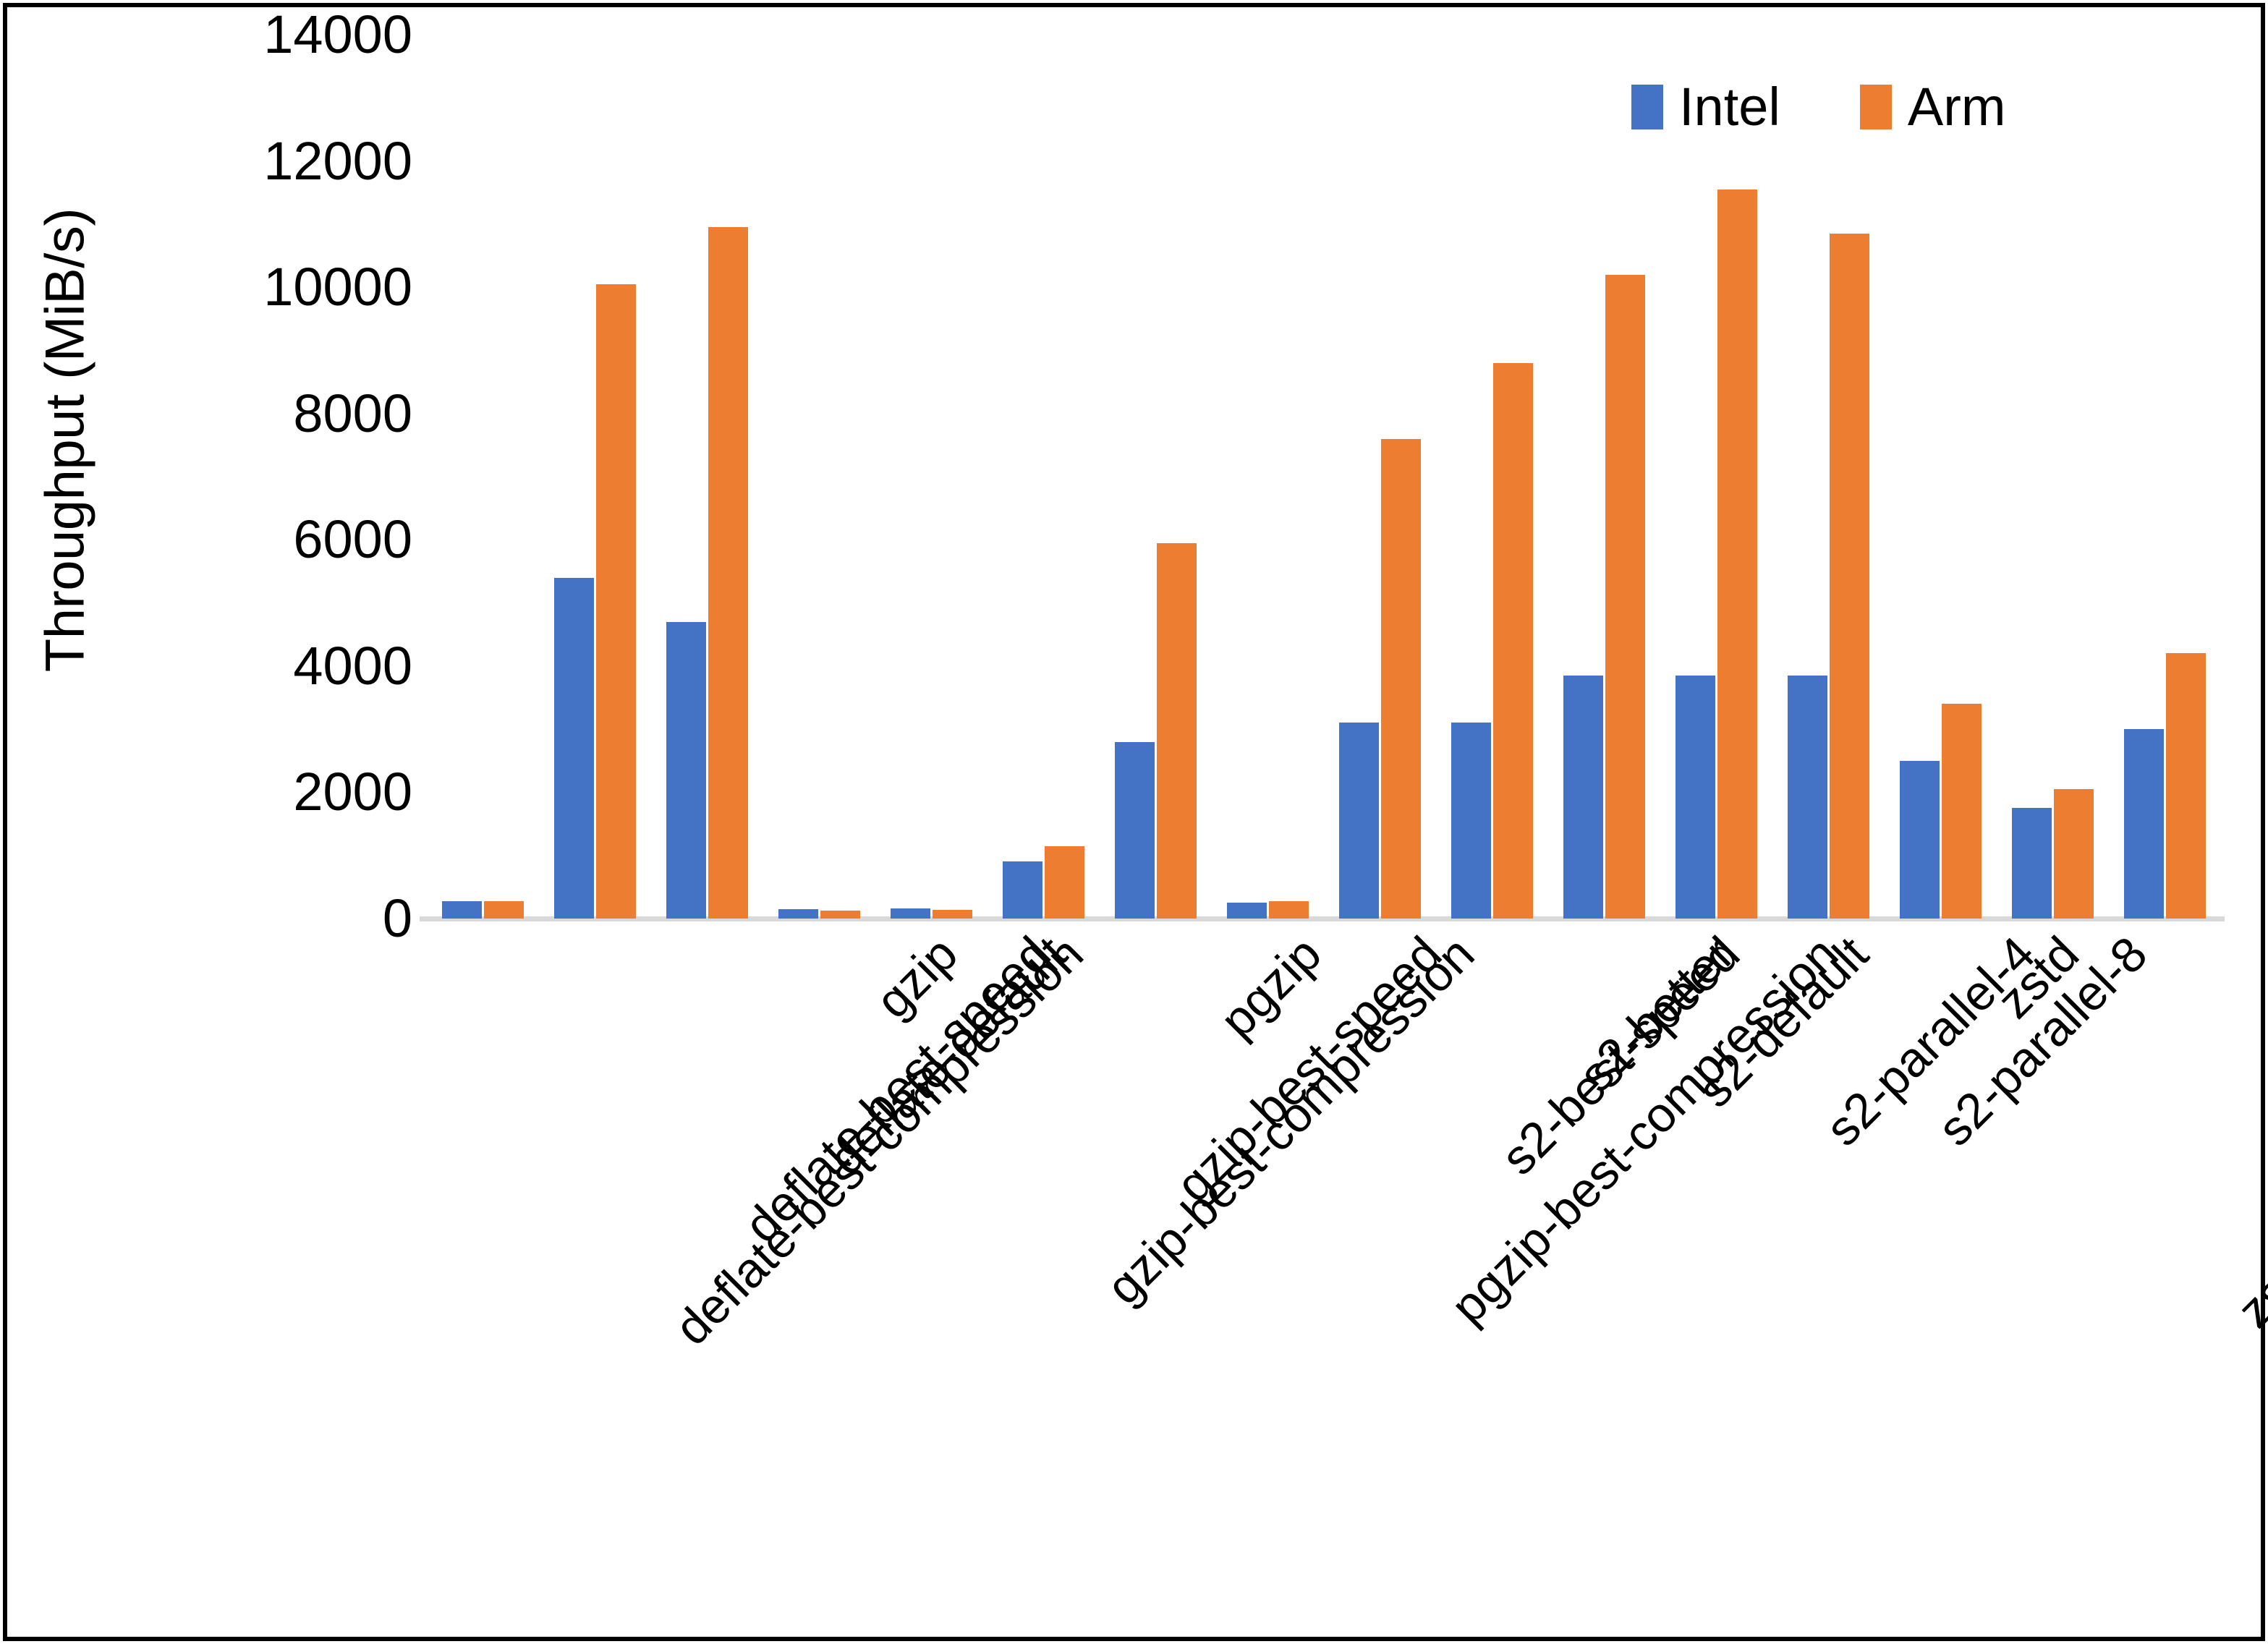 The height and width of the screenshot is (1644, 2268). I want to click on y-axis-title: Throughput (MiB/s), so click(65, 440).